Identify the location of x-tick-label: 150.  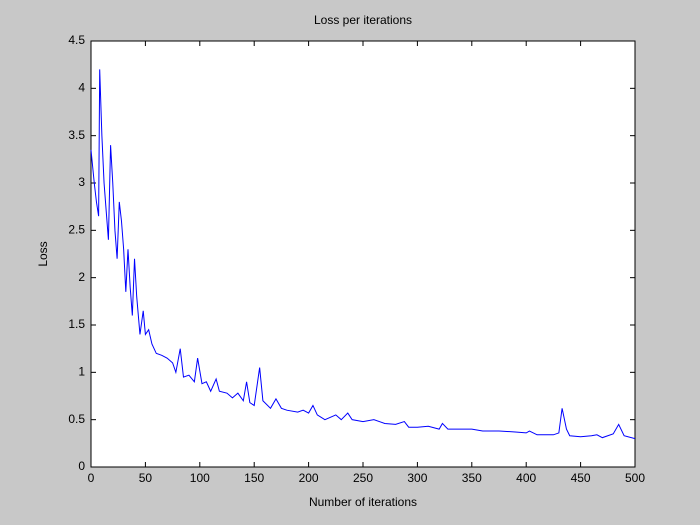
(254, 478).